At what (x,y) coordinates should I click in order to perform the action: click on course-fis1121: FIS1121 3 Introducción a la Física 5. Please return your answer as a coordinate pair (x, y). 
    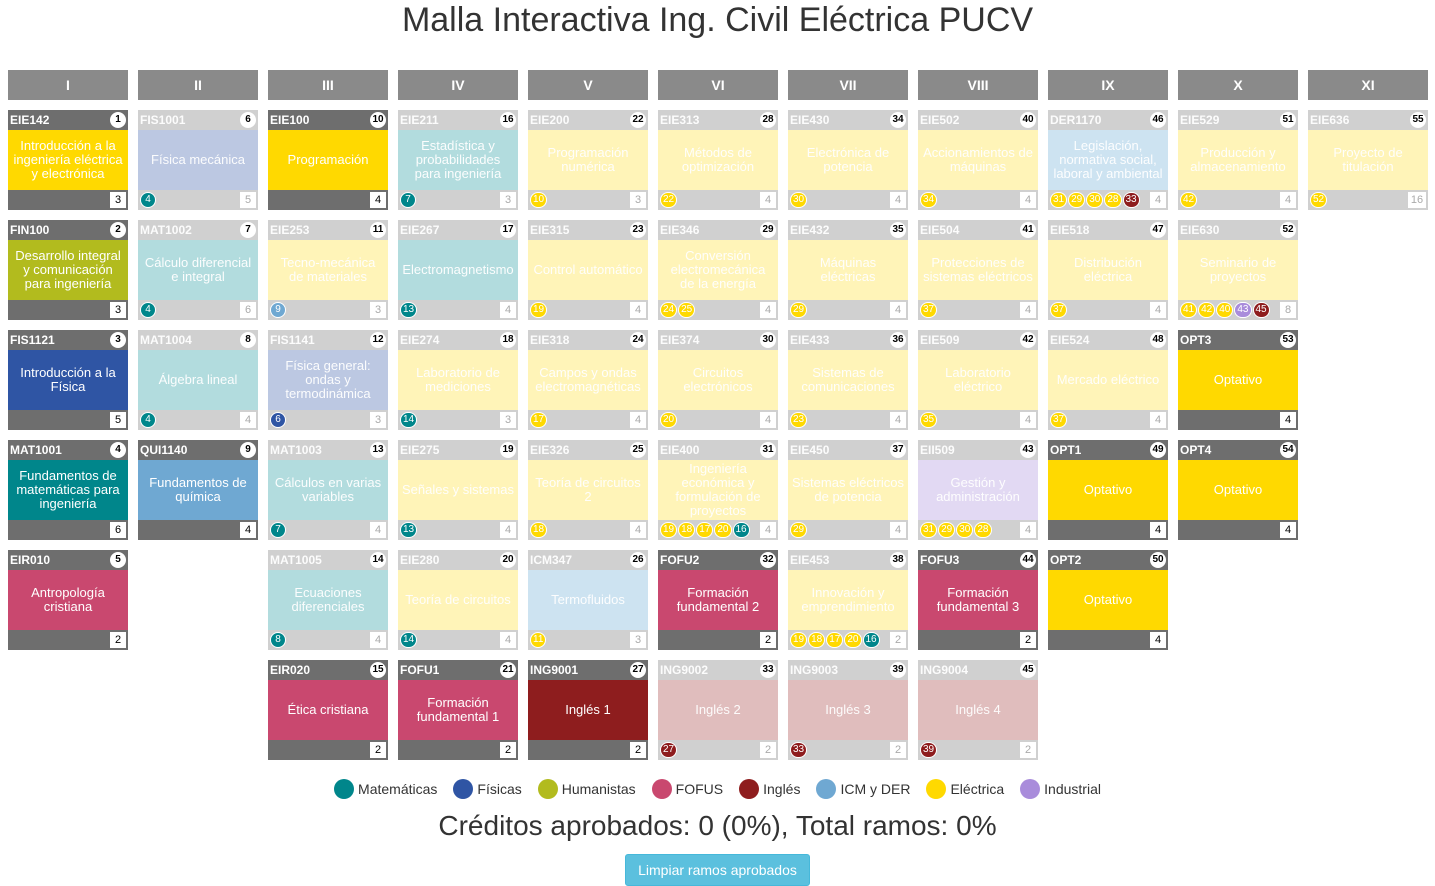
    Looking at the image, I should click on (68, 380).